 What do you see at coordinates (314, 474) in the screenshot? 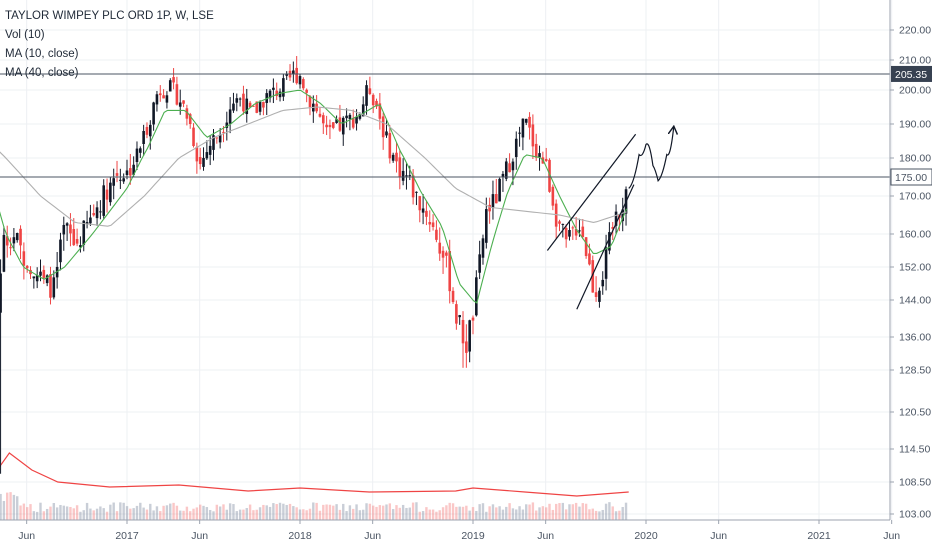
I see `volume-ma-line` at bounding box center [314, 474].